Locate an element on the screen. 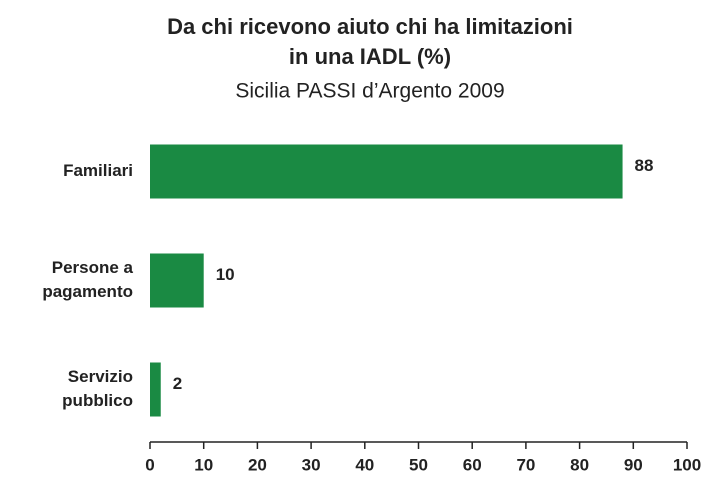  x-tick-label: 90 is located at coordinates (633, 464).